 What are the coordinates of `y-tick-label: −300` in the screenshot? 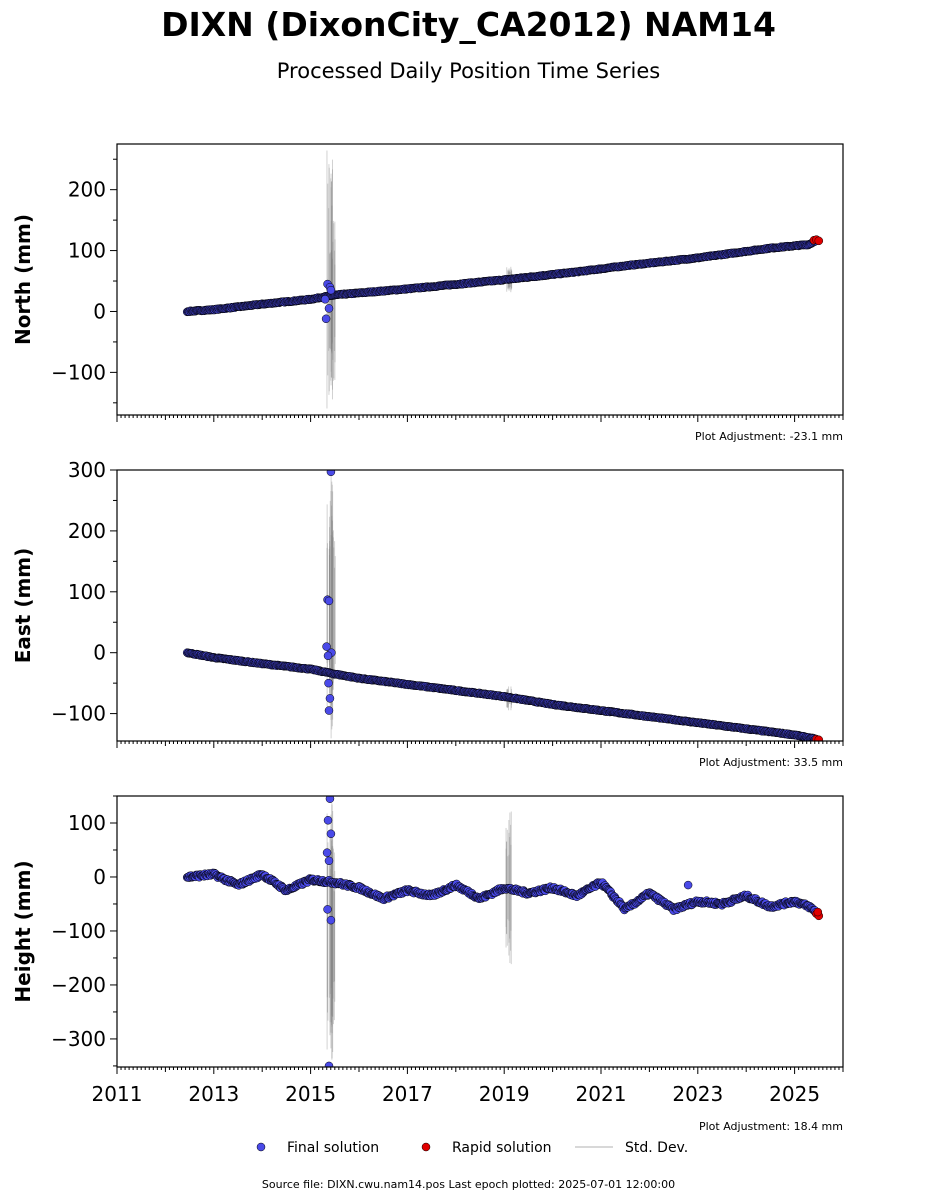 It's located at (78, 1039).